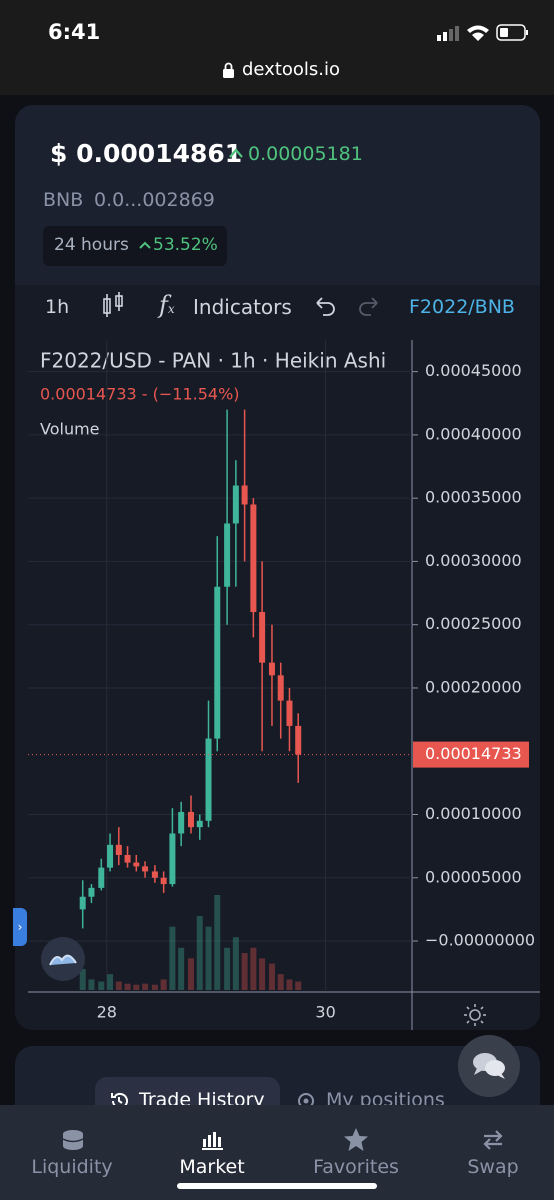 The width and height of the screenshot is (554, 1200). Describe the element at coordinates (325, 1012) in the screenshot. I see `x-tick-label: 30` at that location.